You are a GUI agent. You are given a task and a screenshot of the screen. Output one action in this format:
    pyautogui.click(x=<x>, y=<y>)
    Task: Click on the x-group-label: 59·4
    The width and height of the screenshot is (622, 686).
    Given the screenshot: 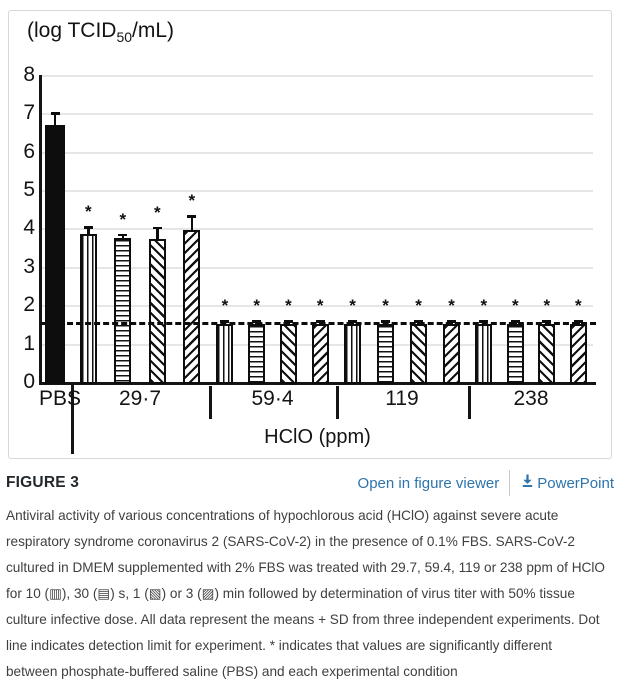 What is the action you would take?
    pyautogui.click(x=272, y=398)
    